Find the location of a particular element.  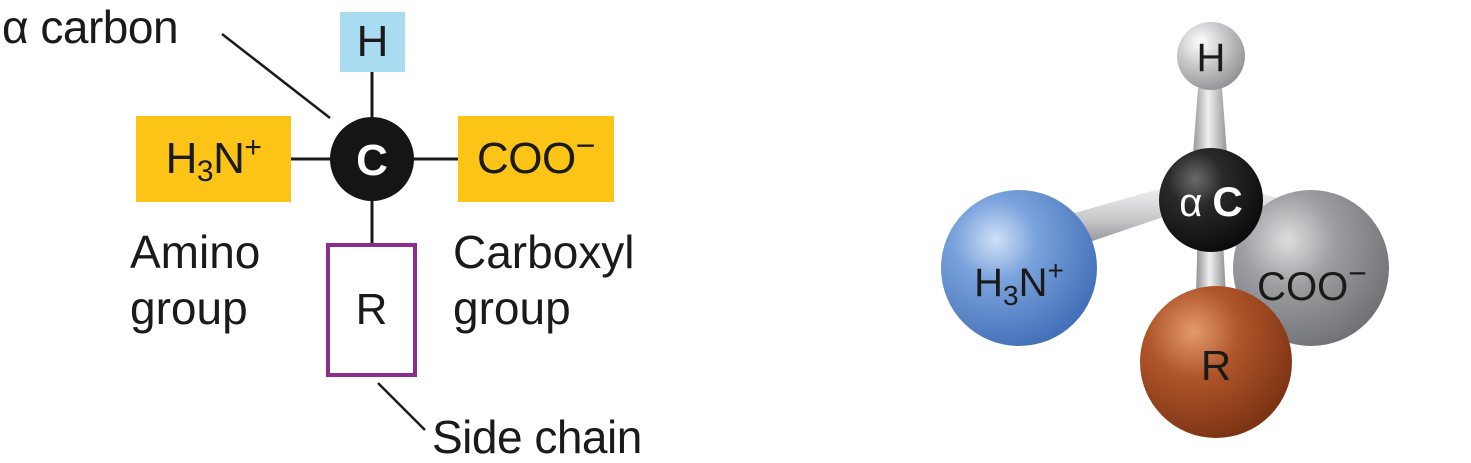

carboxyl-group-box: COO− is located at coordinates (536, 159).